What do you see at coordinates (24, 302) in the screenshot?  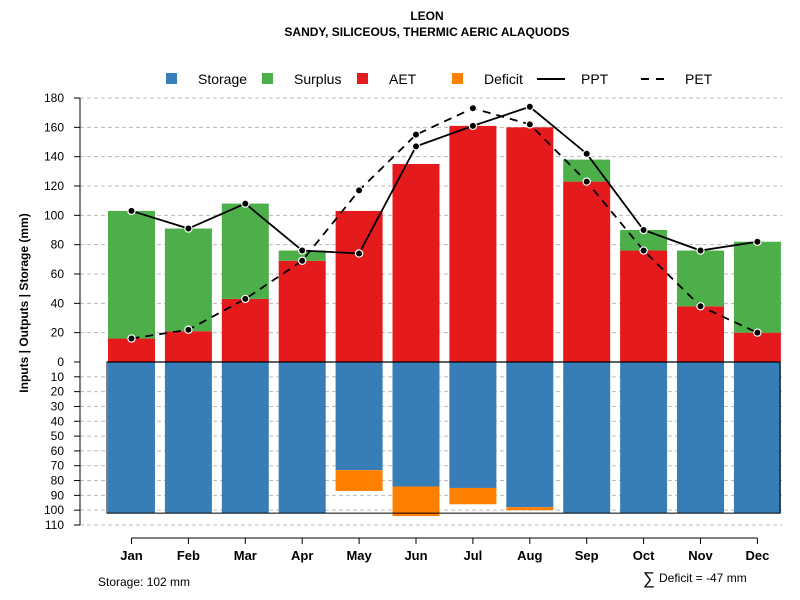 I see `y-axis-label: Inputs | Outputs | Storage (mm)` at bounding box center [24, 302].